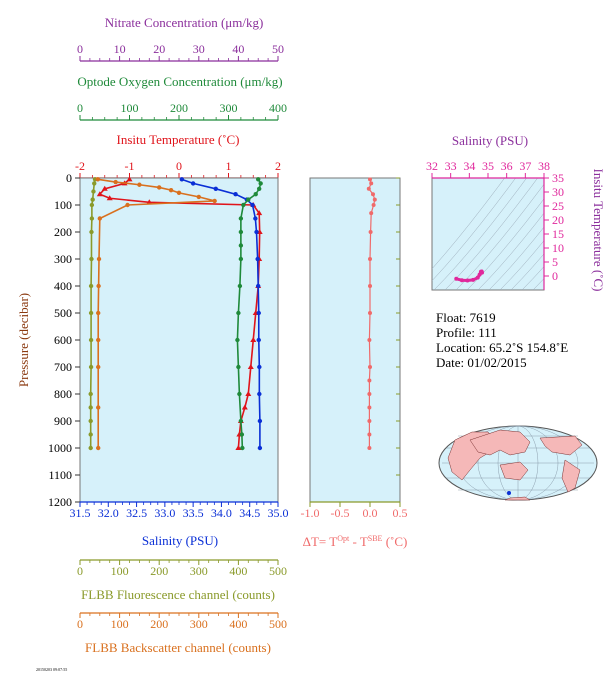  Describe the element at coordinates (238, 49) in the screenshot. I see `nitrate-tick-label: 40` at that location.